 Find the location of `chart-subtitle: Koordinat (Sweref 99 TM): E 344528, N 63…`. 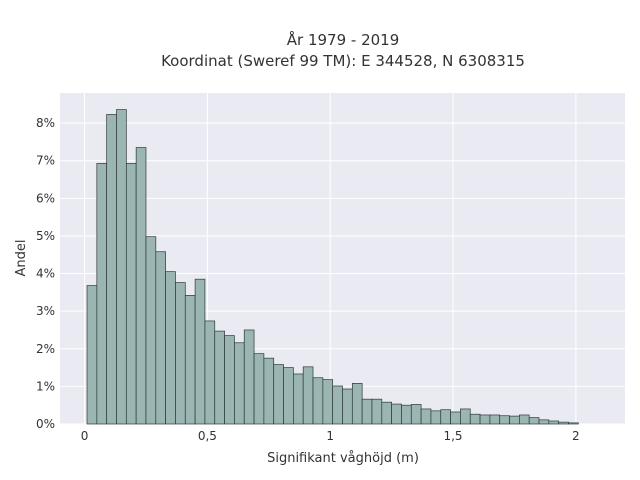

chart-subtitle: Koordinat (Sweref 99 TM): E 344528, N 63… is located at coordinates (343, 61).